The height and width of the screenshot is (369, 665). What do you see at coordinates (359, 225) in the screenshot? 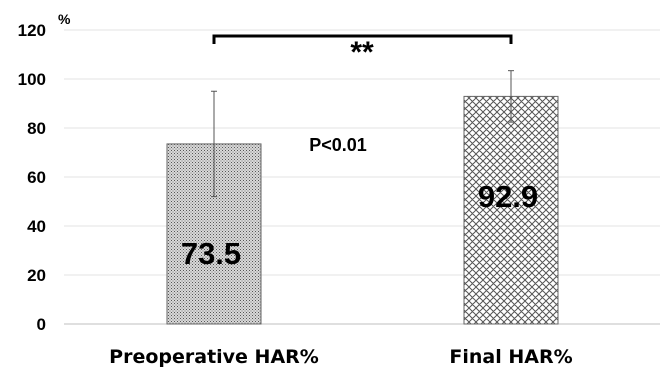
I see `value-labels: 73.5 92.9` at bounding box center [359, 225].